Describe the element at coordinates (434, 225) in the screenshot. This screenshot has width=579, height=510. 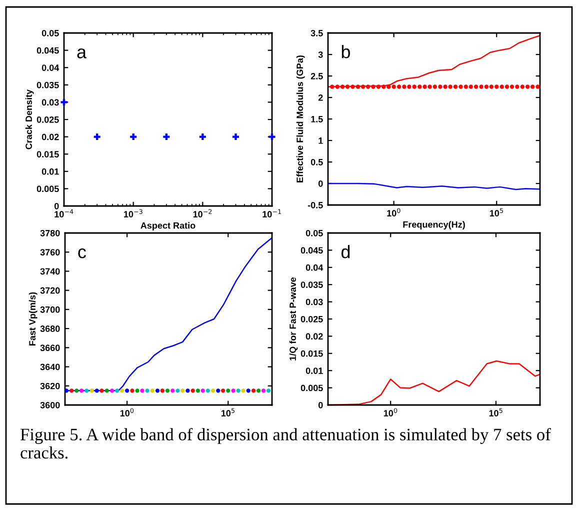
I see `x-axis-title: Frequency(Hz)` at that location.